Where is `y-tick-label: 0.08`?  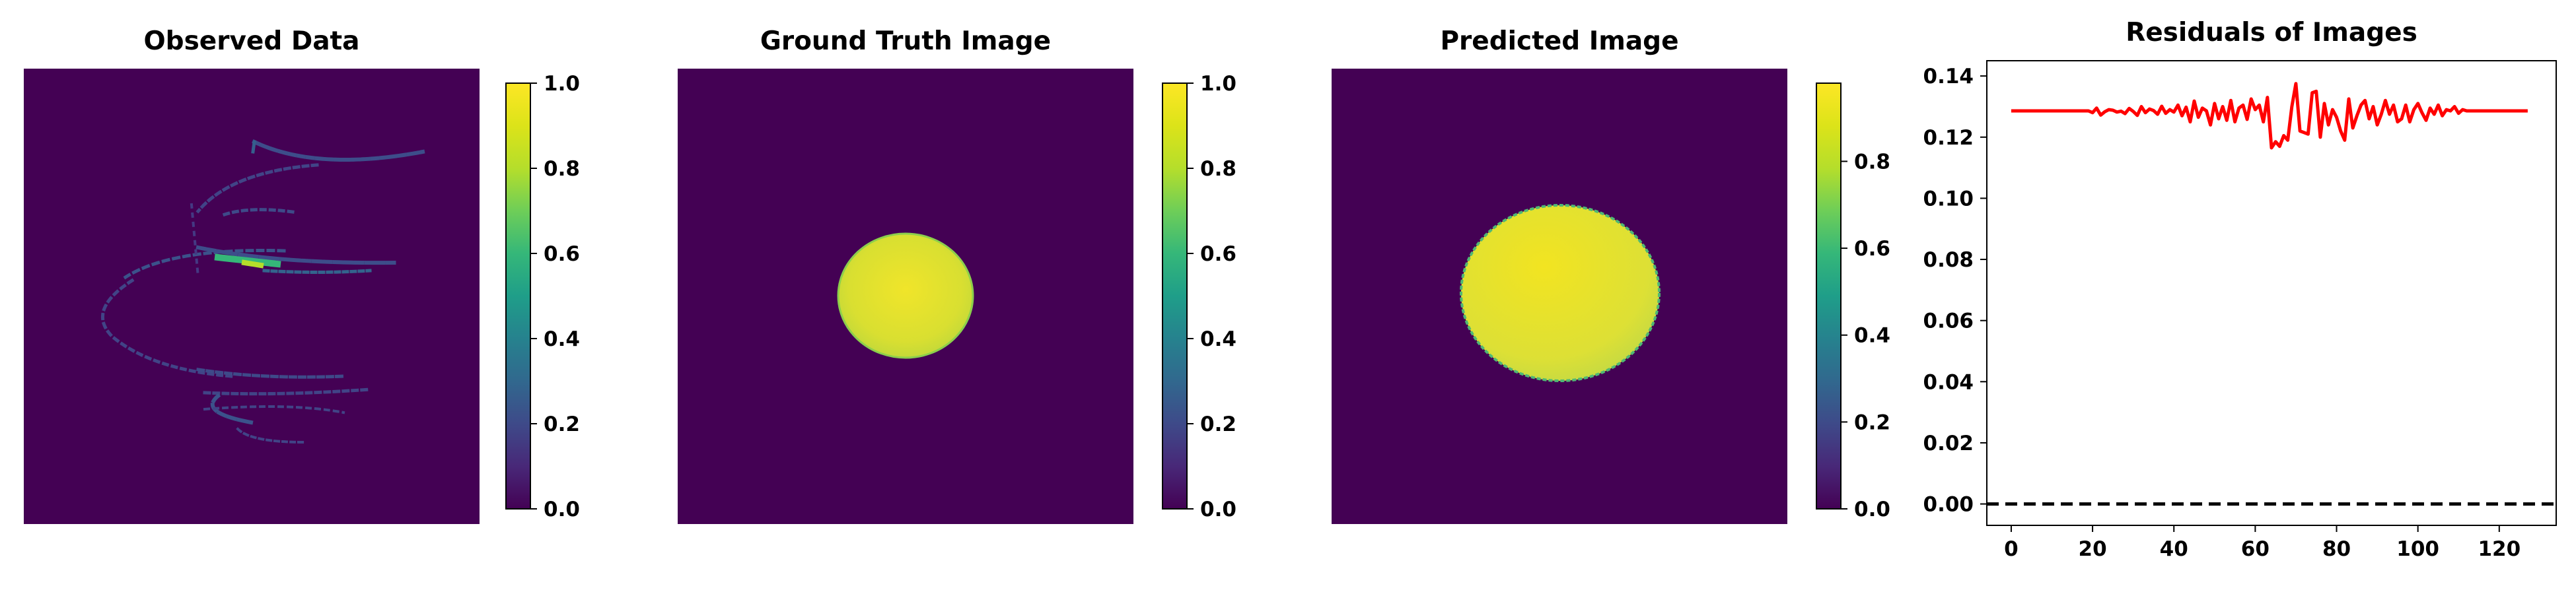
y-tick-label: 0.08 is located at coordinates (1949, 260).